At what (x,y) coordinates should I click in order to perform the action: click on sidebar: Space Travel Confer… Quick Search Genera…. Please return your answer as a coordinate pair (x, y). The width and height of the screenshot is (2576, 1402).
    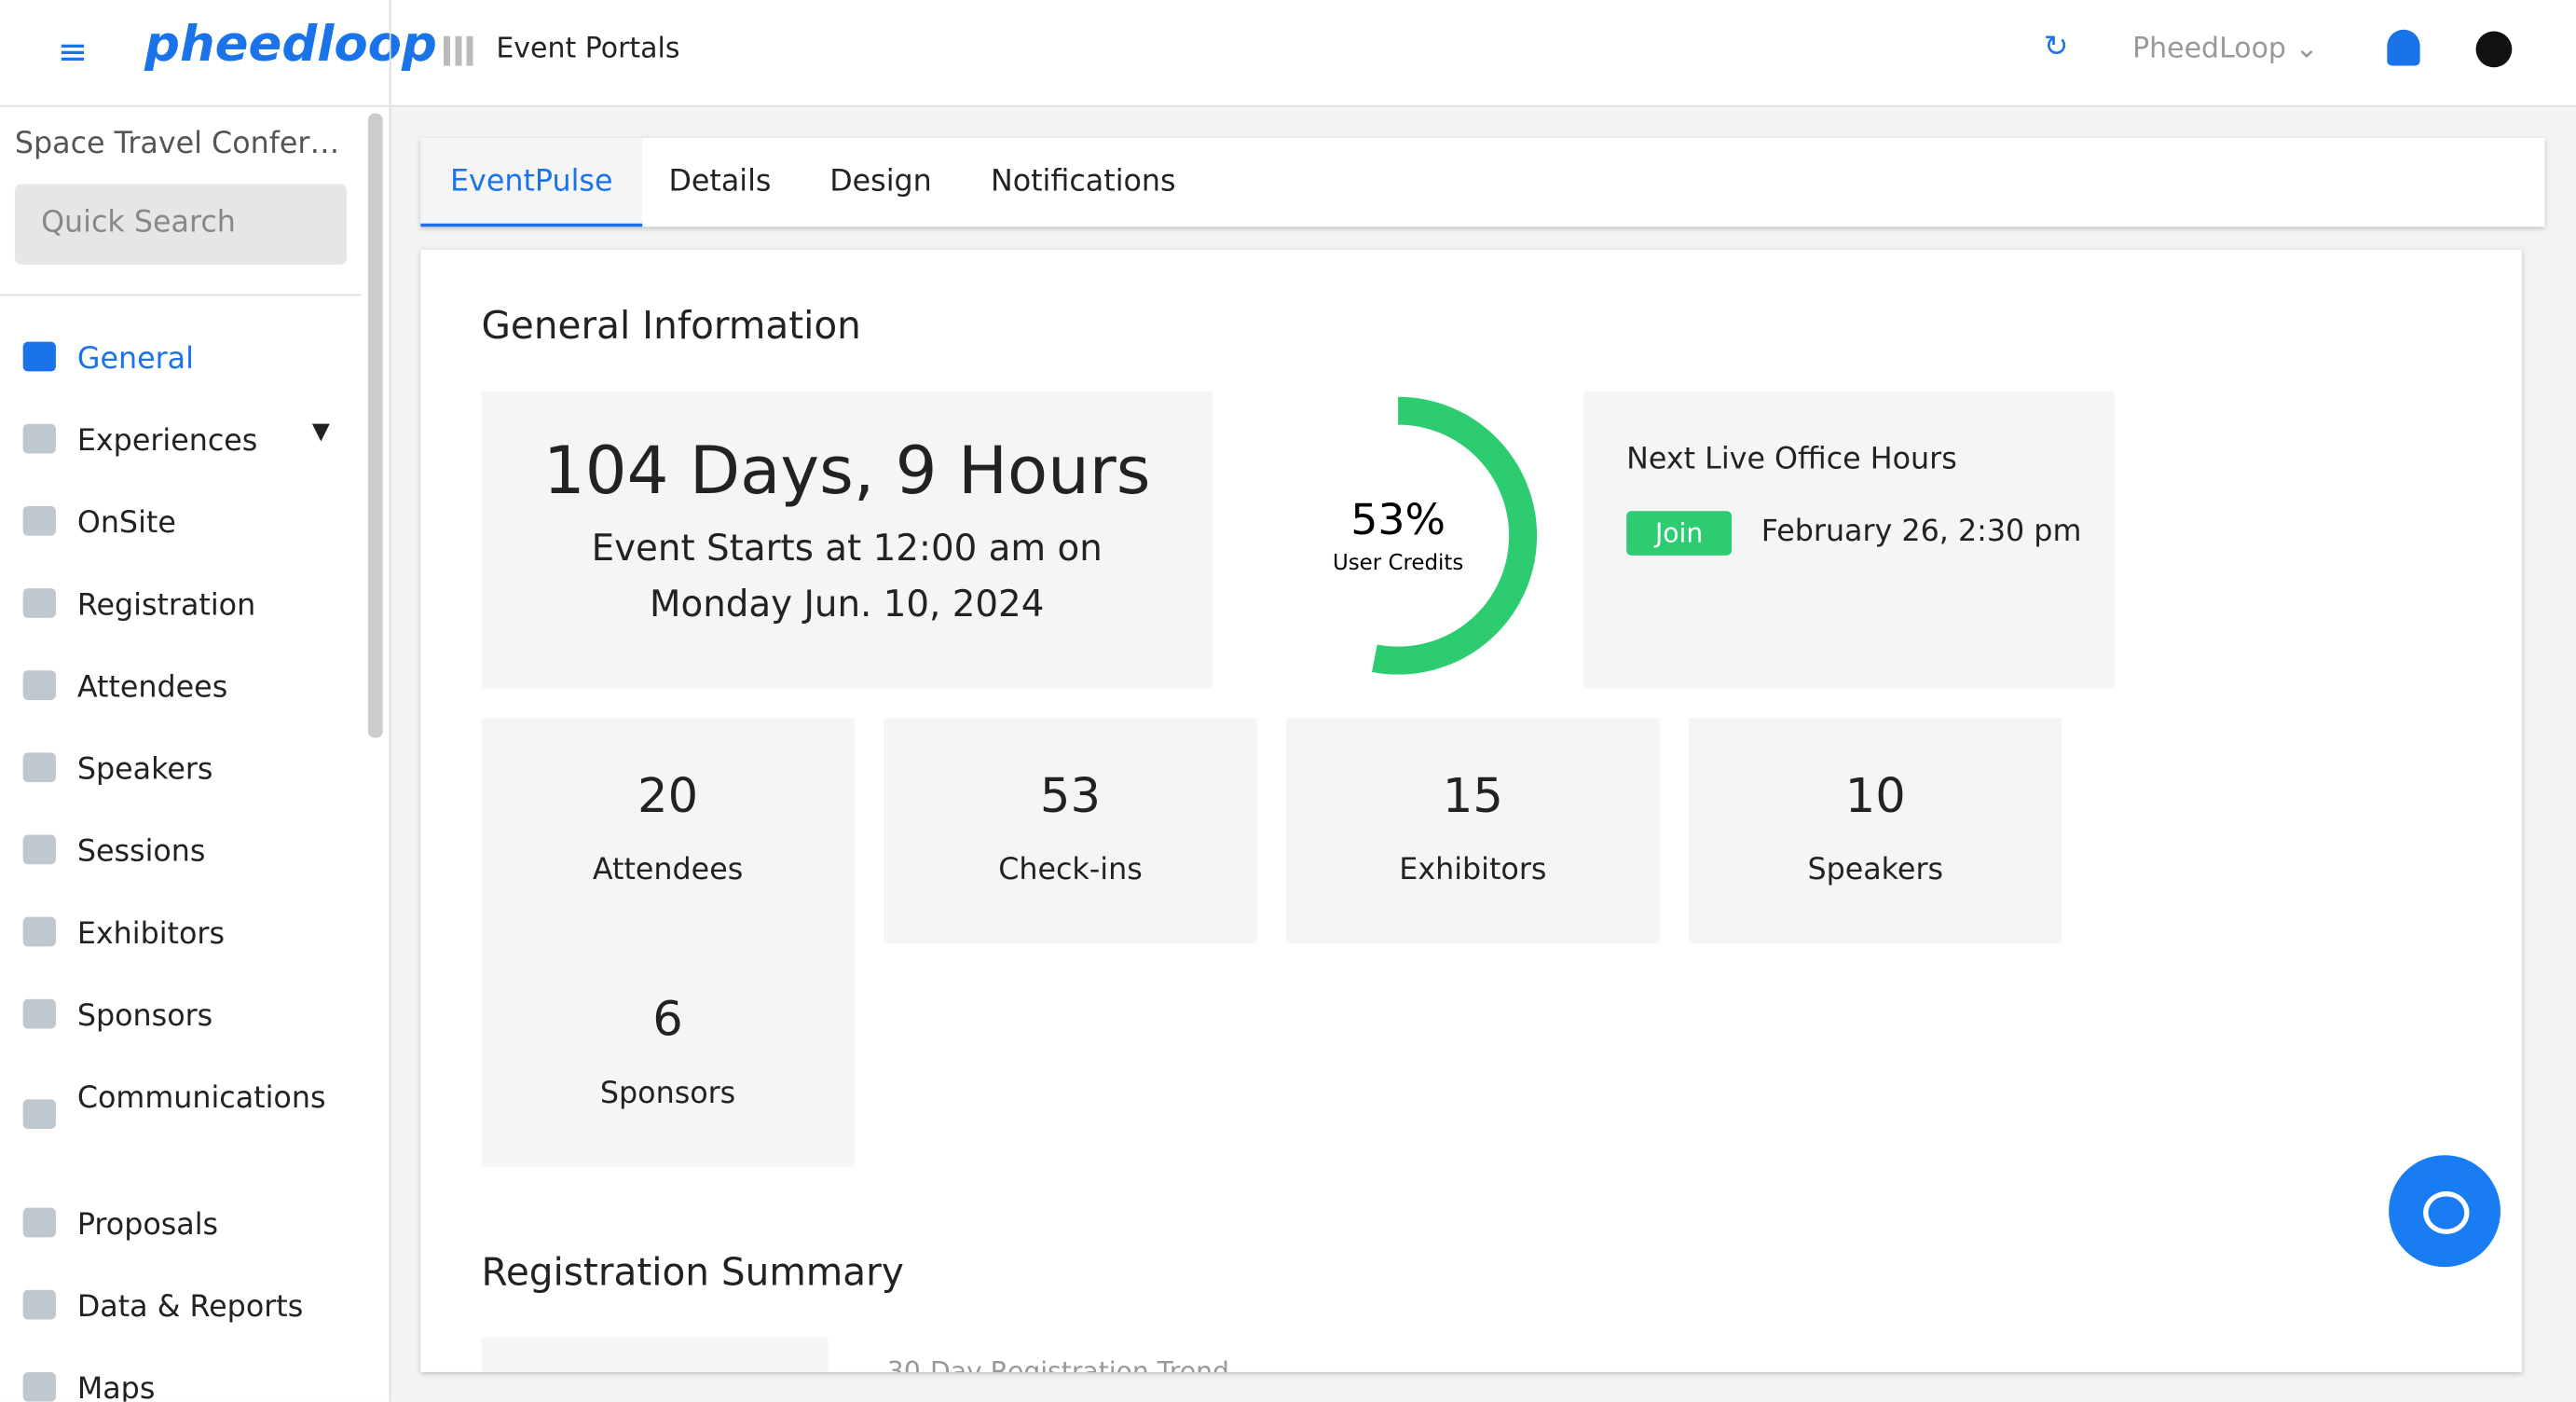
    Looking at the image, I should click on (195, 754).